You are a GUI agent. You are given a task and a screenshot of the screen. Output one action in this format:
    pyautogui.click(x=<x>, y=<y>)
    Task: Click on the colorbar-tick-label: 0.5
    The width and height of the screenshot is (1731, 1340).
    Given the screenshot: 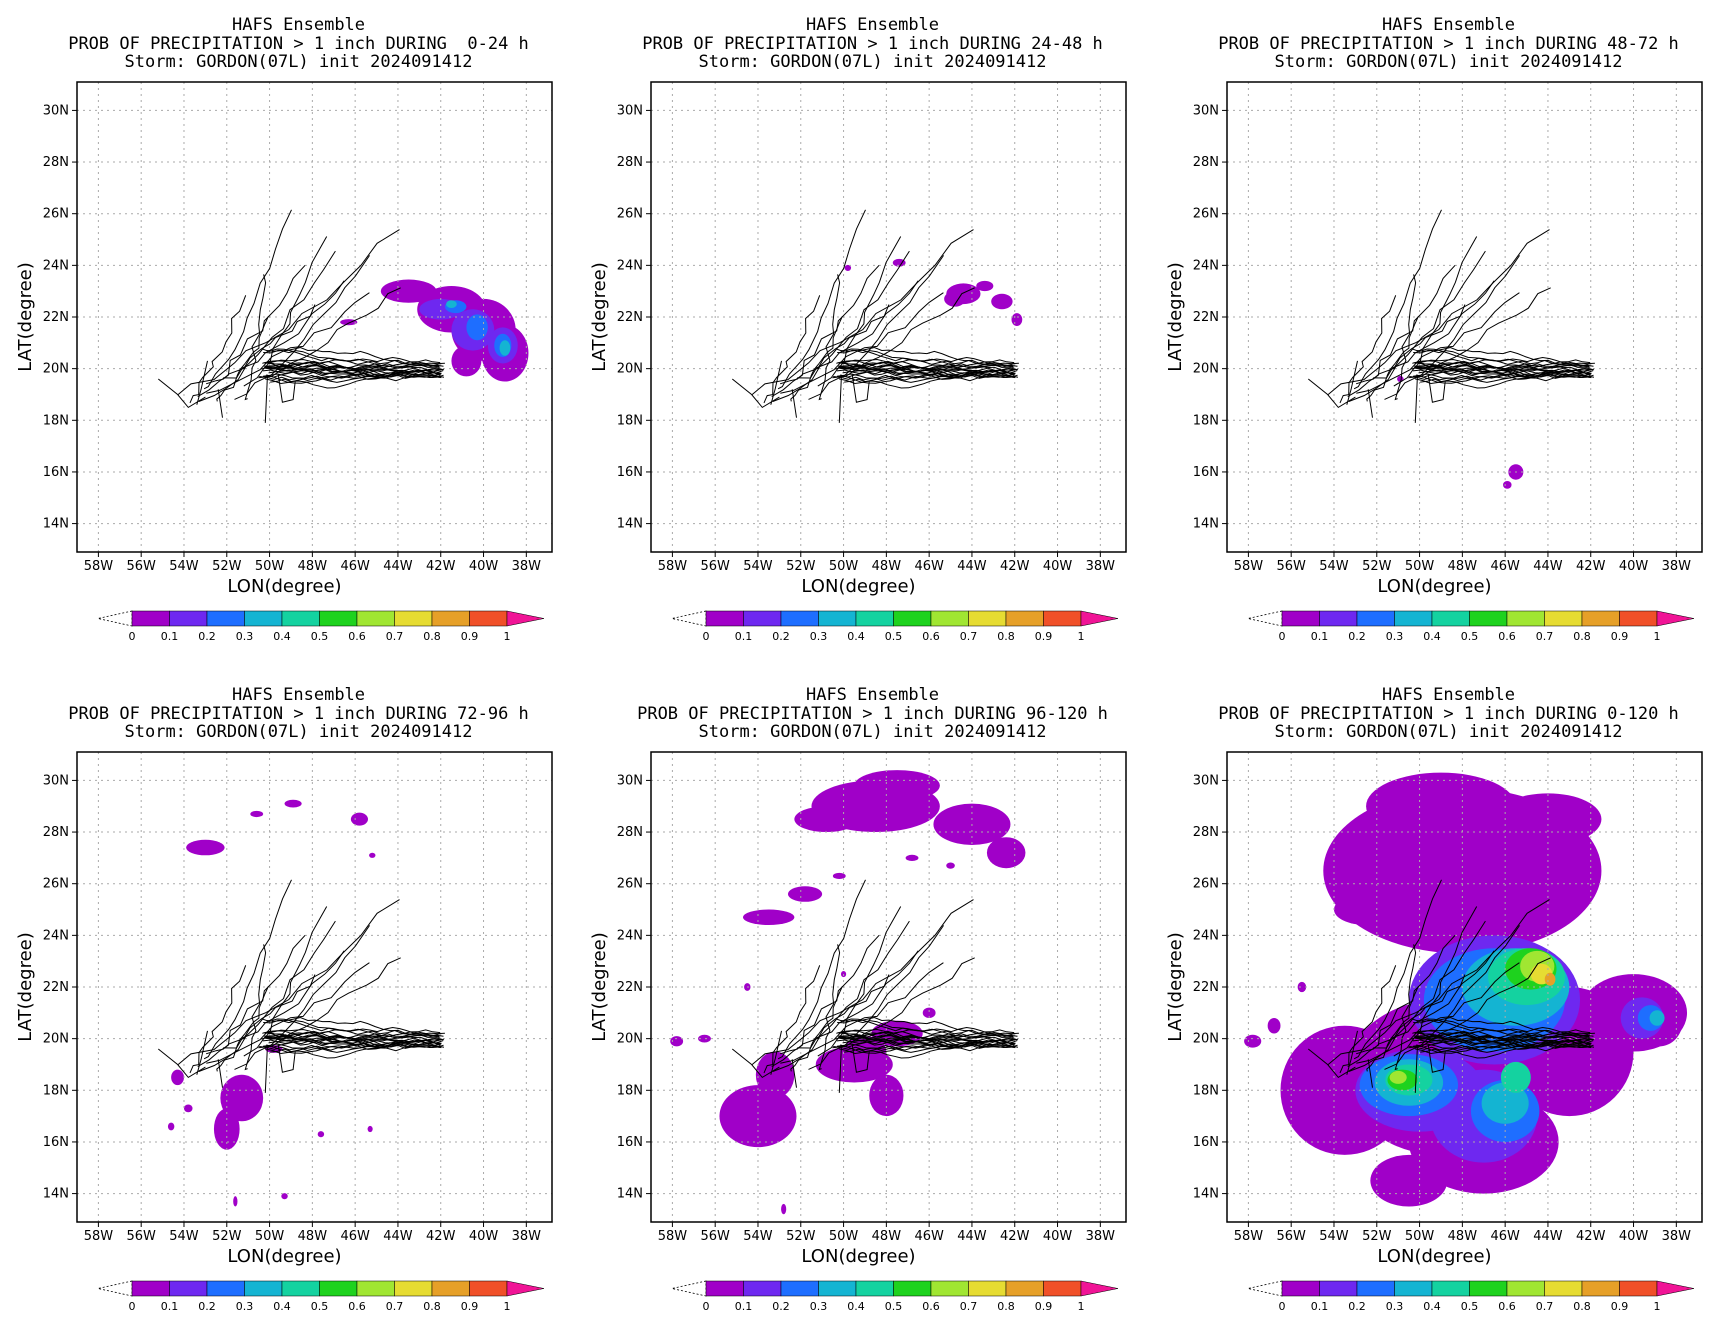 What is the action you would take?
    pyautogui.click(x=894, y=636)
    